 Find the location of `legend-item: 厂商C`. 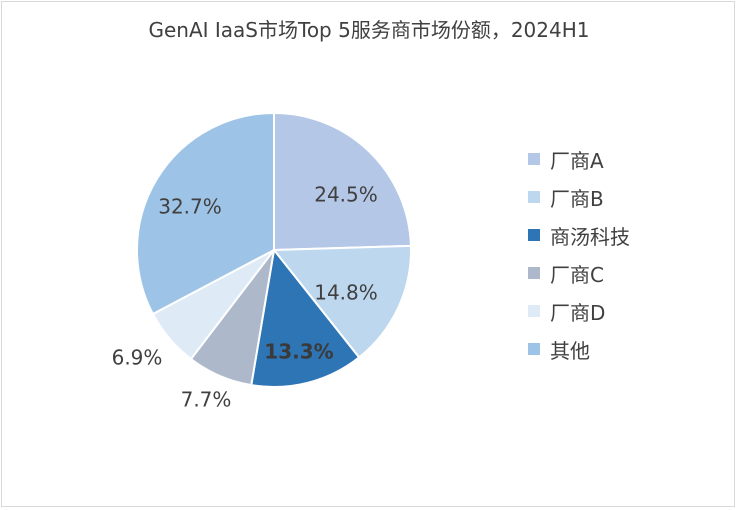

legend-item: 厂商C is located at coordinates (579, 273).